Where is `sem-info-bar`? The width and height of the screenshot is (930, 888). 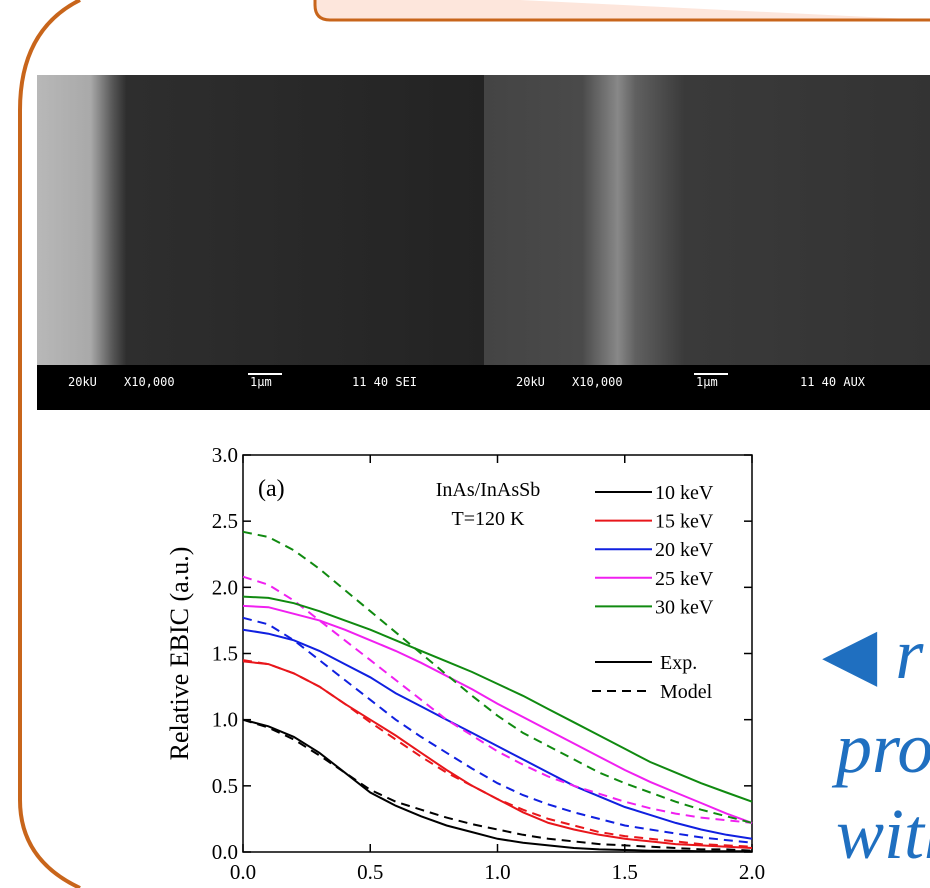 sem-info-bar is located at coordinates (483, 387).